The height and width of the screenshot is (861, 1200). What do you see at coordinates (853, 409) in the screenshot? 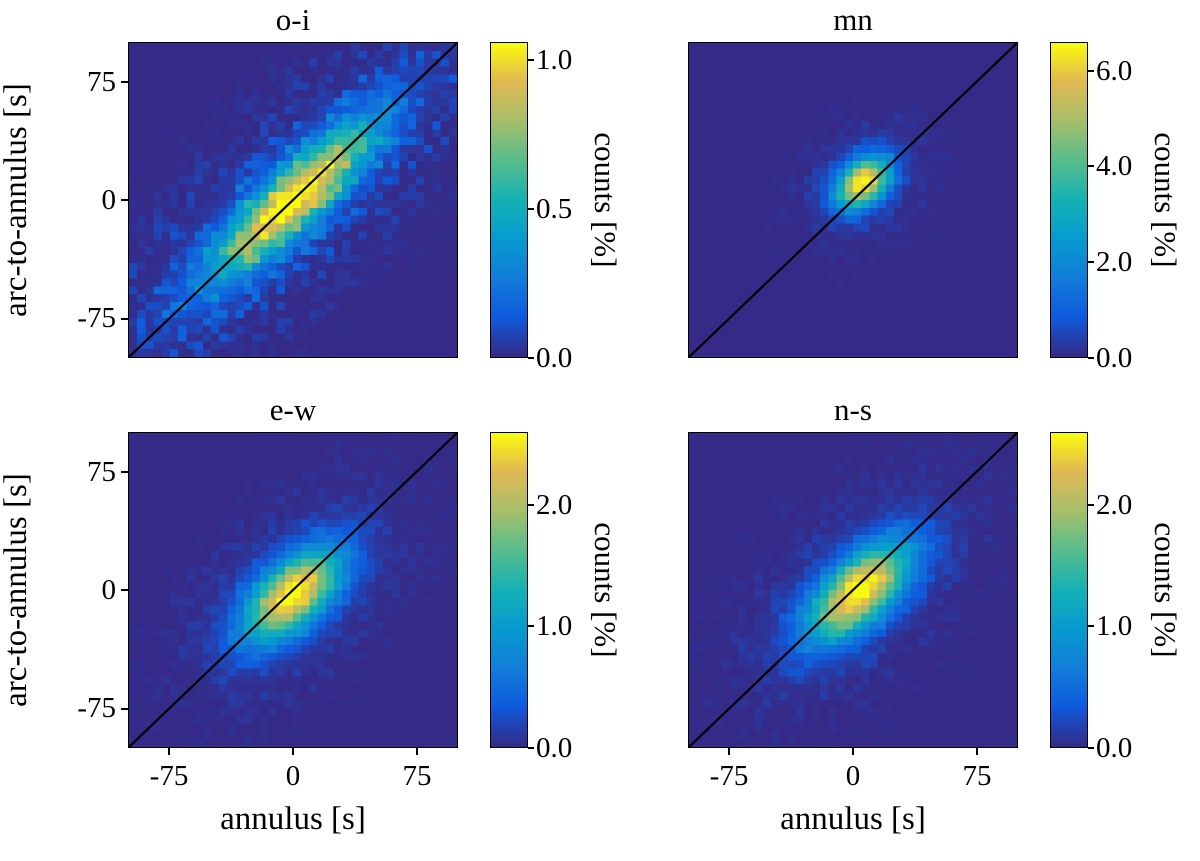
I see `panel-title-n-s: n-s` at bounding box center [853, 409].